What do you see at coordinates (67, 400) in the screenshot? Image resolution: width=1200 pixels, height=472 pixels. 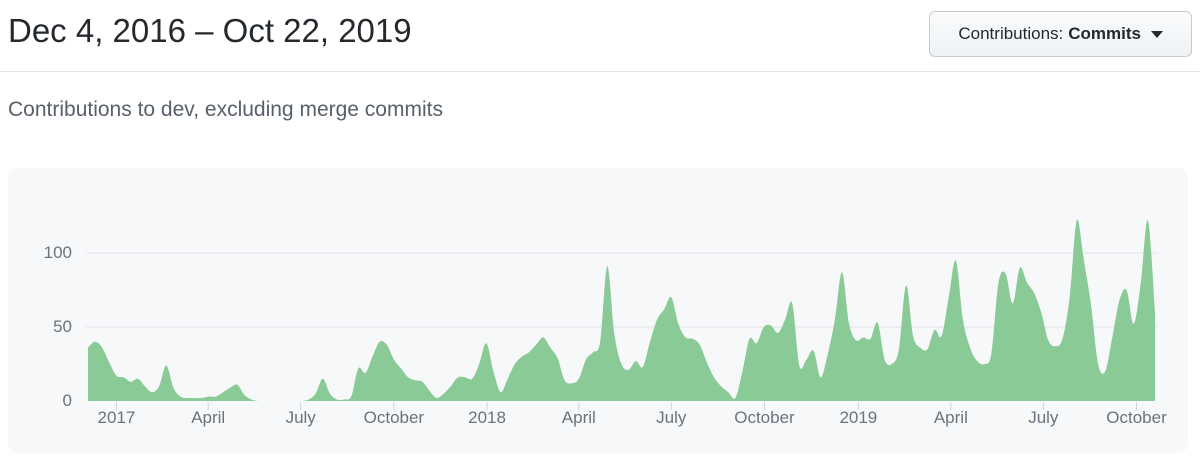 I see `y-axis-label: 0` at bounding box center [67, 400].